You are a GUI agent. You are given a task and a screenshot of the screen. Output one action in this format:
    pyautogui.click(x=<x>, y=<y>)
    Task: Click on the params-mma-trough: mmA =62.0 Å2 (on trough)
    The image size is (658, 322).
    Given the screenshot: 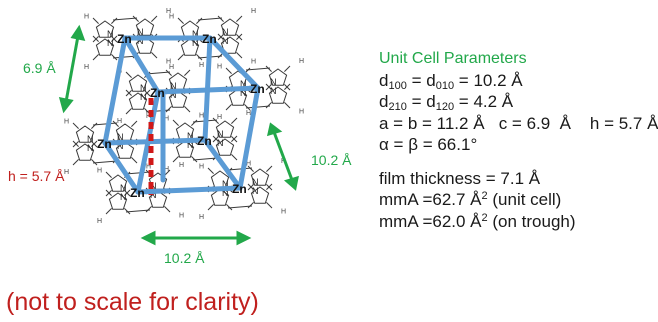 What is the action you would take?
    pyautogui.click(x=477, y=221)
    